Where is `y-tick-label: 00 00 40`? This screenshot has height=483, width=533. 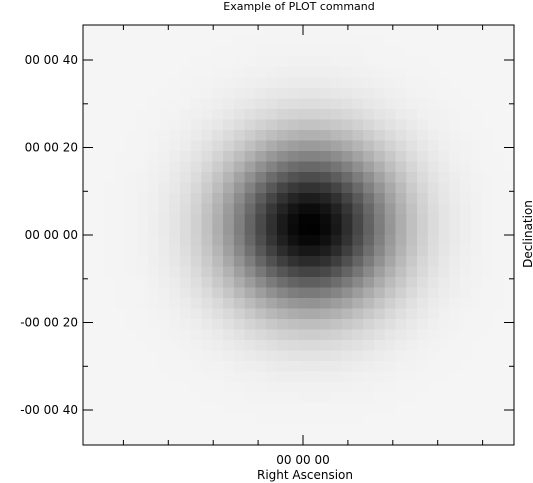
y-tick-label: 00 00 40 is located at coordinates (51, 60).